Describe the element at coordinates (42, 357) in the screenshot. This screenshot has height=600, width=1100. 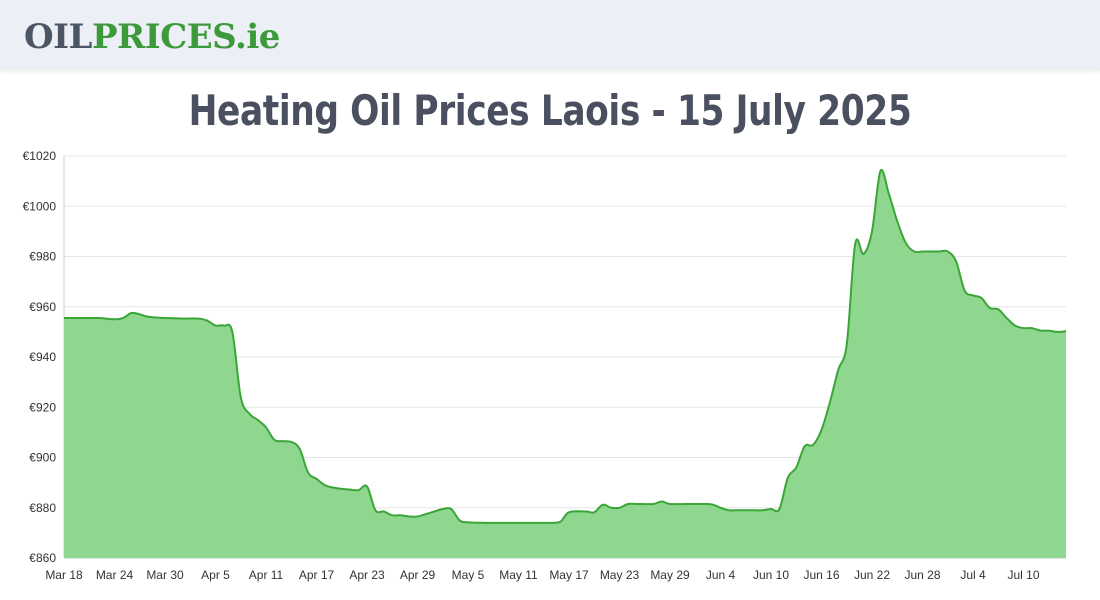
I see `y-tick-label: €940` at that location.